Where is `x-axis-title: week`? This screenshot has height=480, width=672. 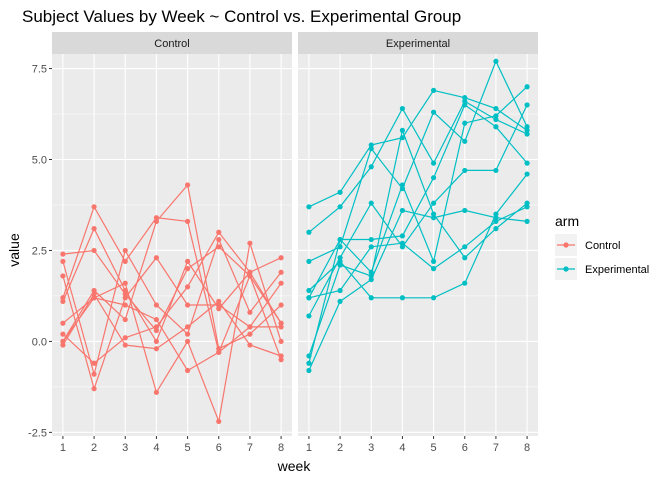
x-axis-title: week is located at coordinates (294, 466).